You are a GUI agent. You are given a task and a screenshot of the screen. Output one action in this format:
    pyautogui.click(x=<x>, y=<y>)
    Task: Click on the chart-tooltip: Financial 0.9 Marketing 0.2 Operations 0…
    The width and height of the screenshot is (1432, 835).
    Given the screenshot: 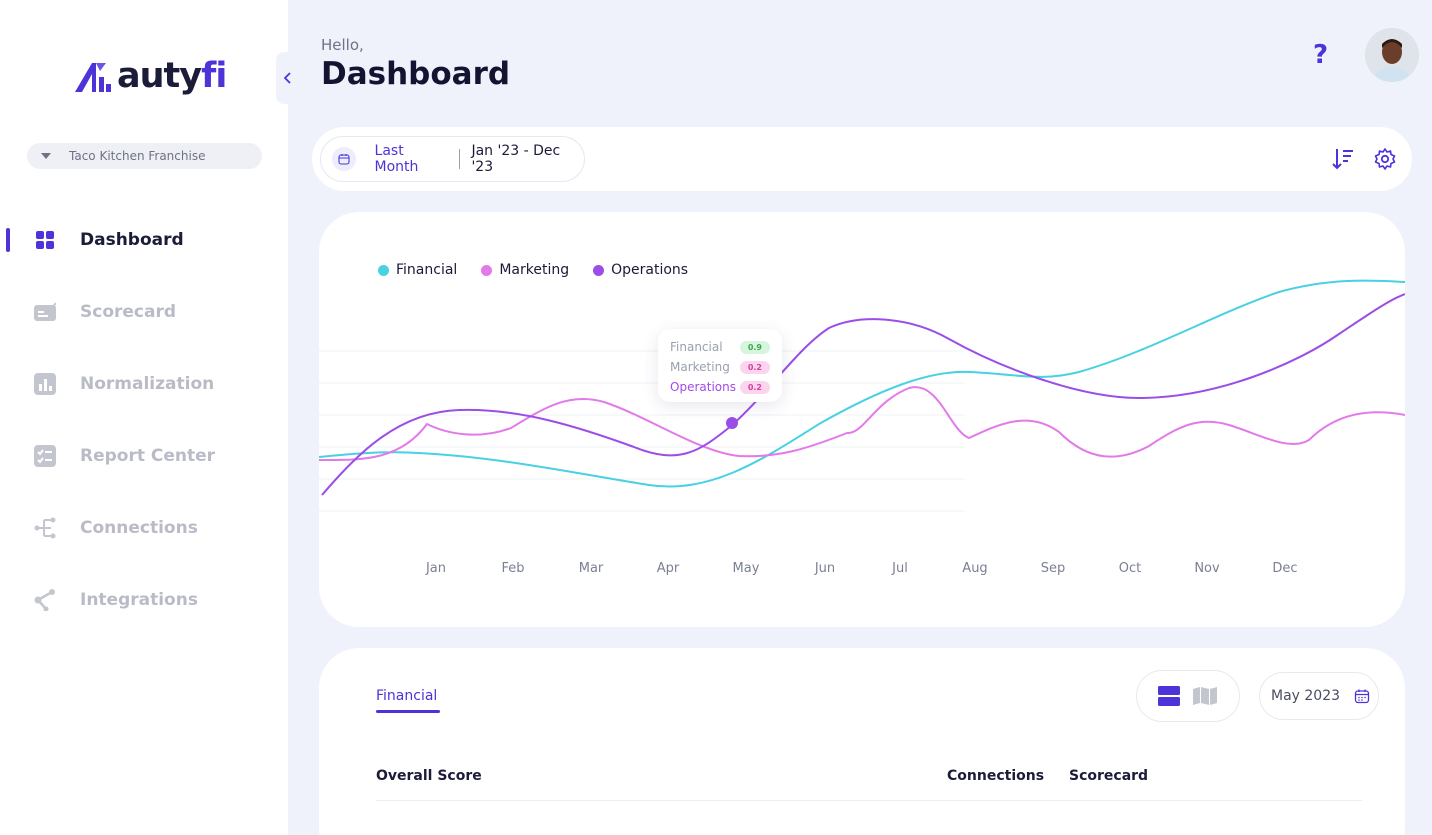 What is the action you would take?
    pyautogui.click(x=720, y=365)
    